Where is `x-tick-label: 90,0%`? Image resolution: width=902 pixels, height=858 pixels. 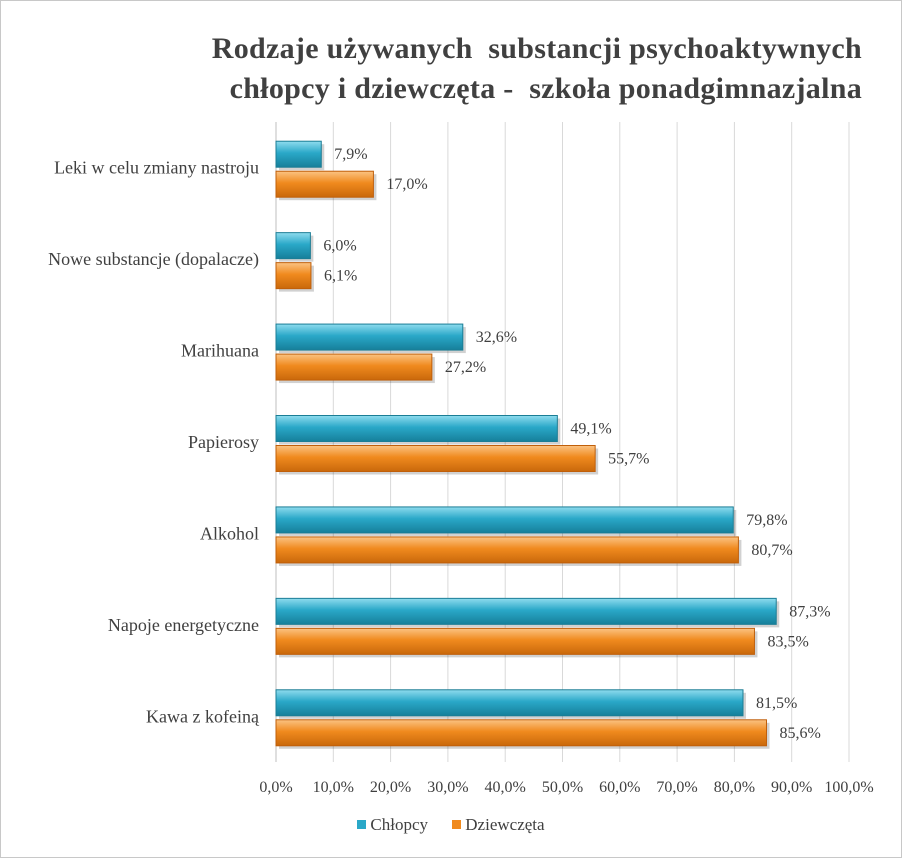
x-tick-label: 90,0% is located at coordinates (791, 787).